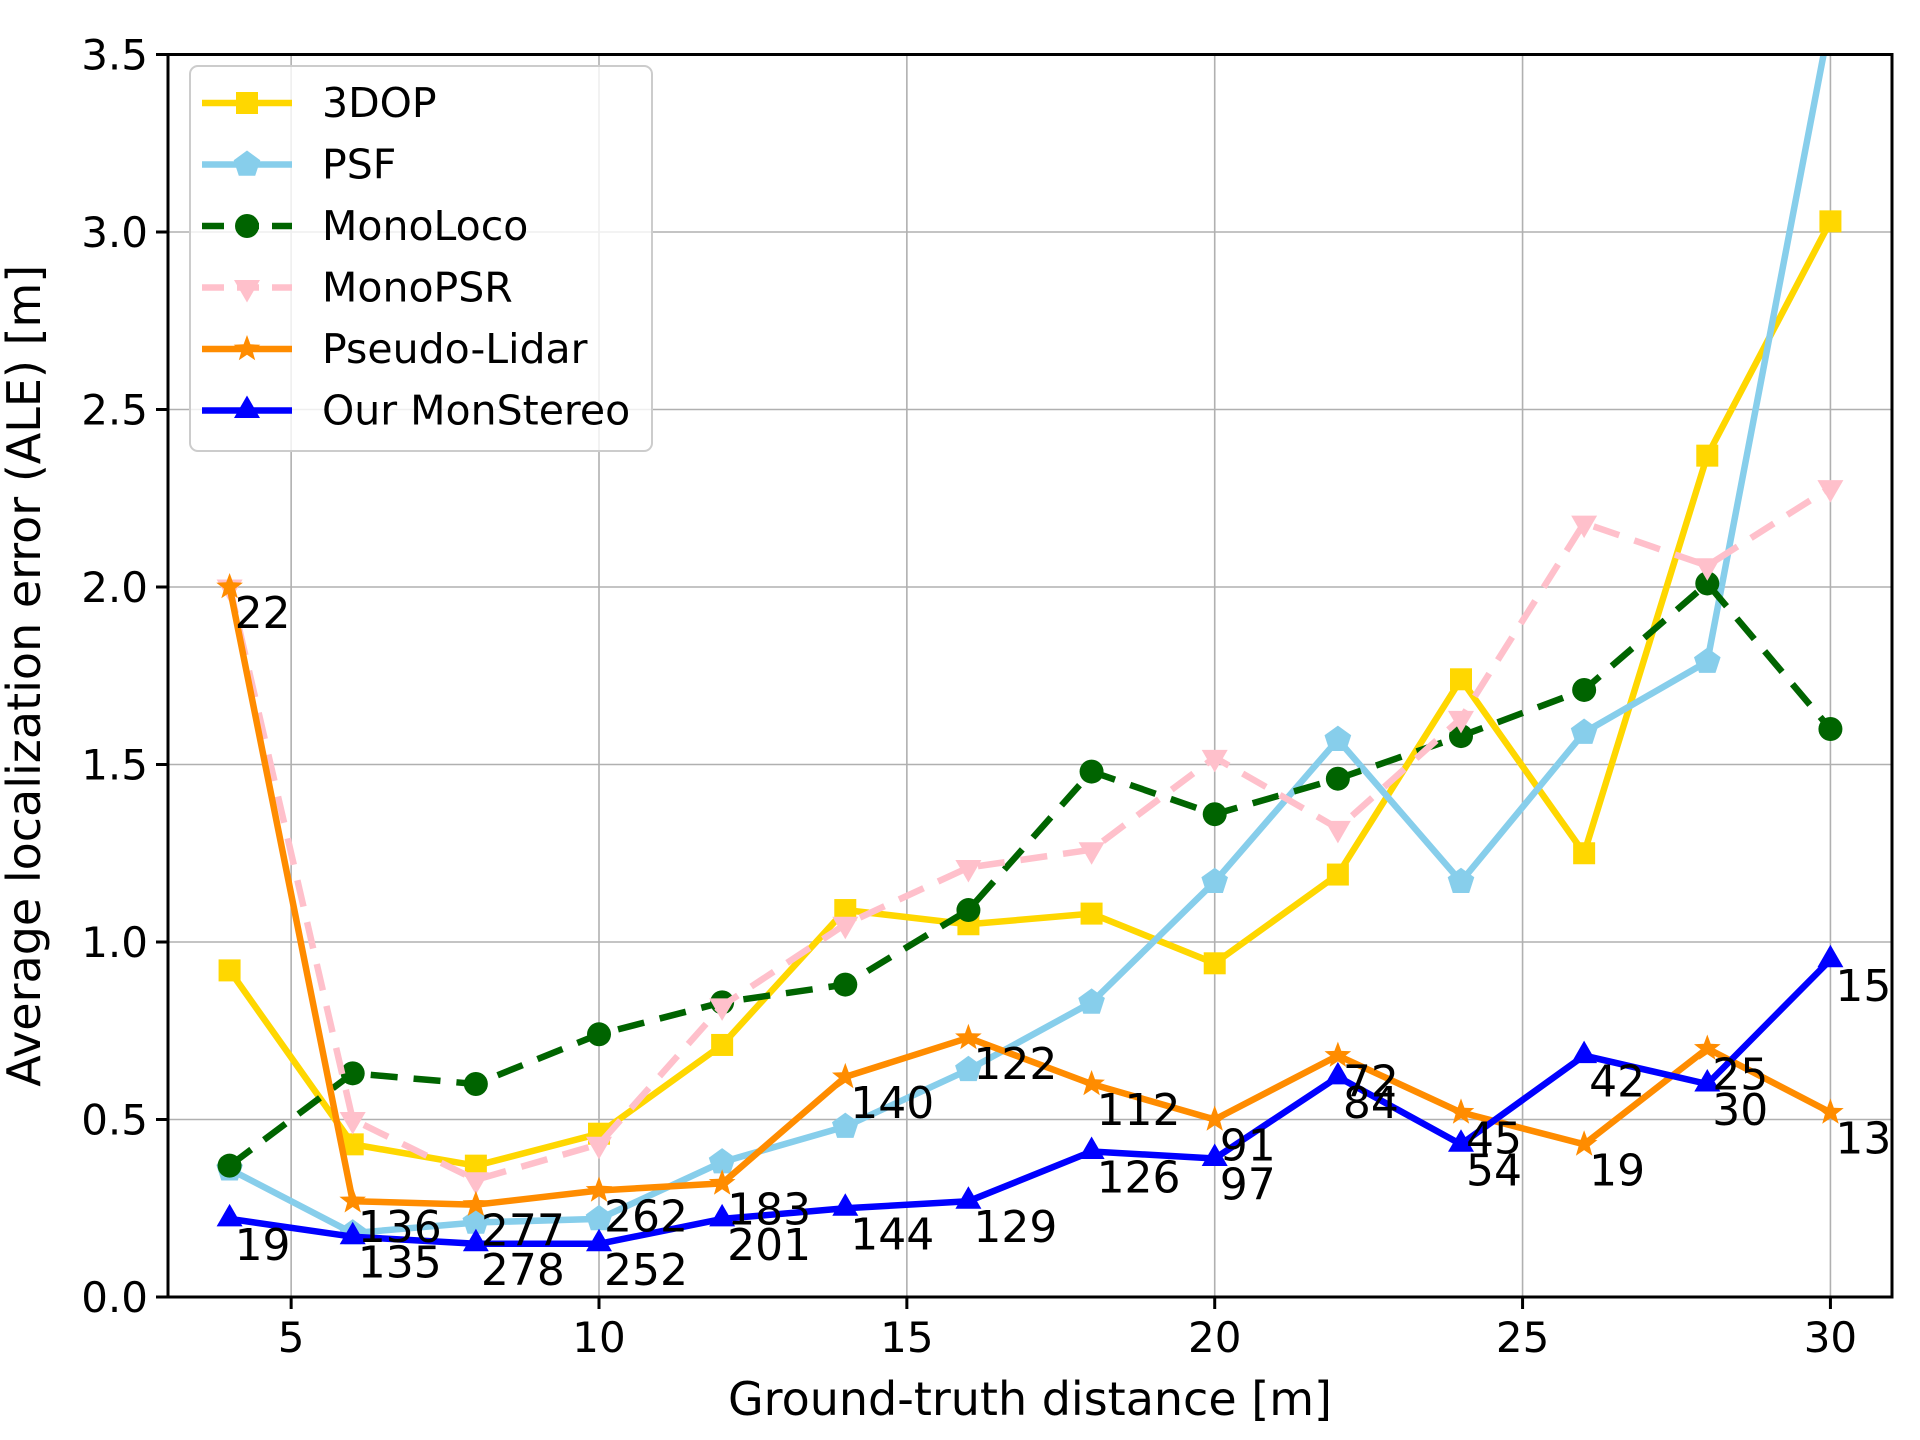  What do you see at coordinates (1522, 1337) in the screenshot?
I see `x-tick-label: 25` at bounding box center [1522, 1337].